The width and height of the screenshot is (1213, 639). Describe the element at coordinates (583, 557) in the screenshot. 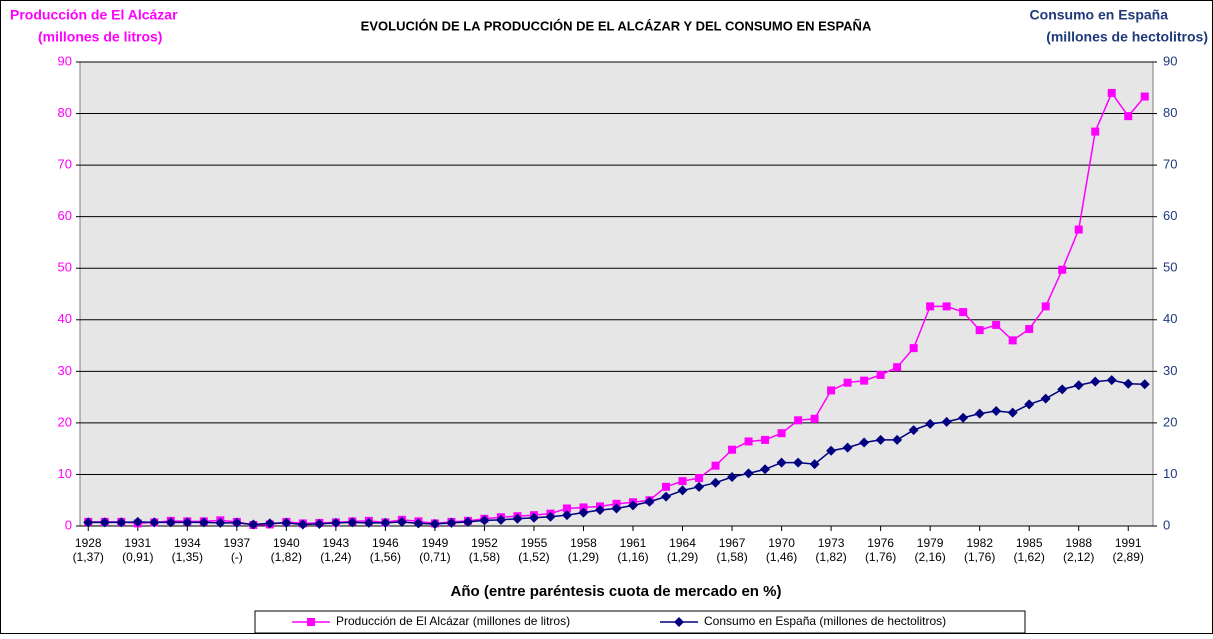

I see `x-tick-sublabel: (1,29)` at that location.